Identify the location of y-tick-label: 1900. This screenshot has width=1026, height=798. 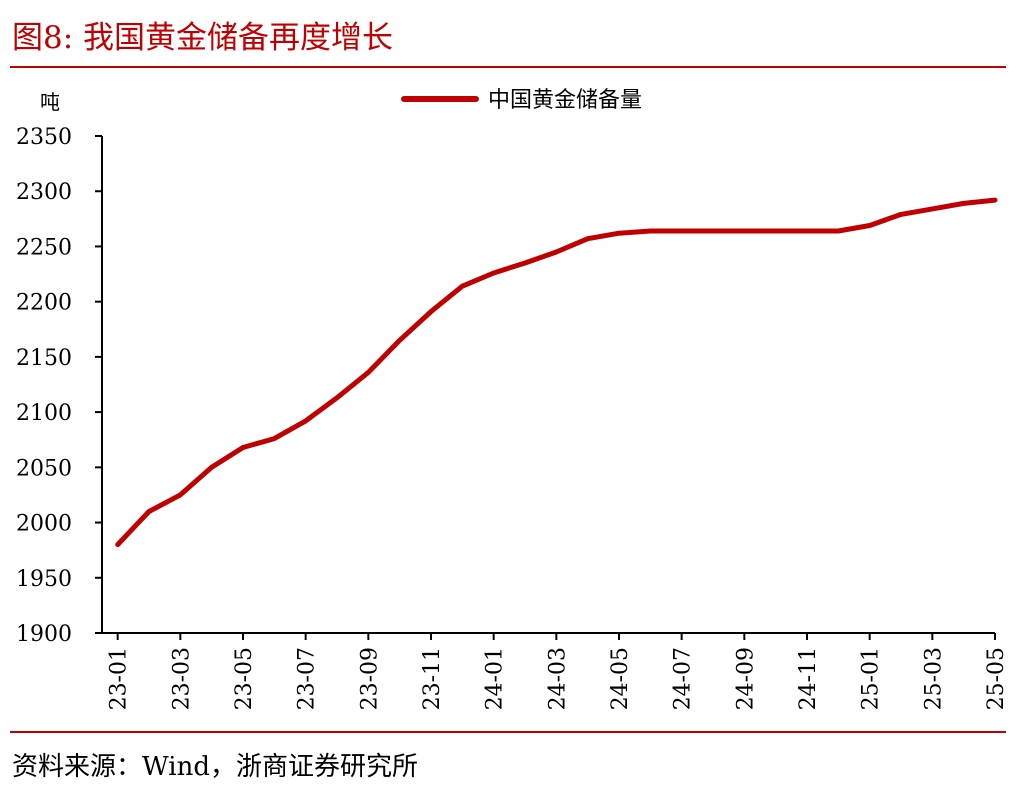
(44, 634).